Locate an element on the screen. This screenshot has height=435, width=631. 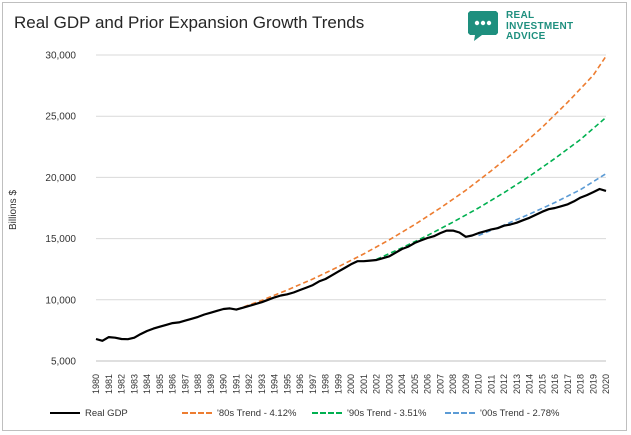
y-tick-label: 5,000 is located at coordinates (63, 362).